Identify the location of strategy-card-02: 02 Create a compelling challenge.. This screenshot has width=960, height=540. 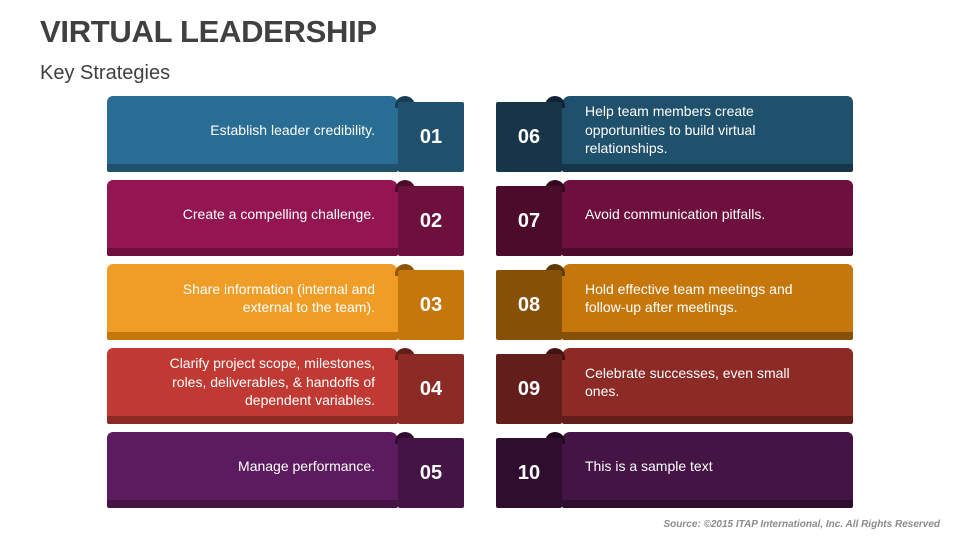
(286, 218).